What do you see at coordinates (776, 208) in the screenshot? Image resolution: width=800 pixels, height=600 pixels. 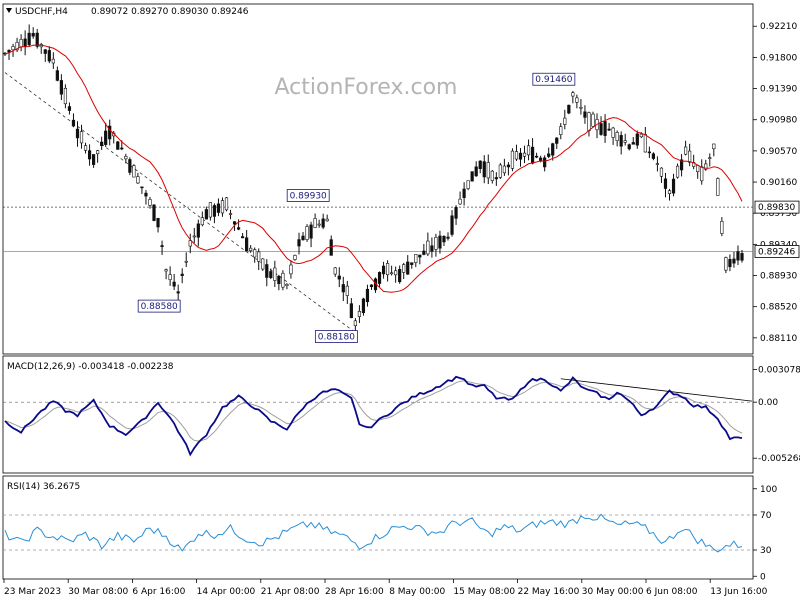 I see `price-value-label: 0.89830` at bounding box center [776, 208].